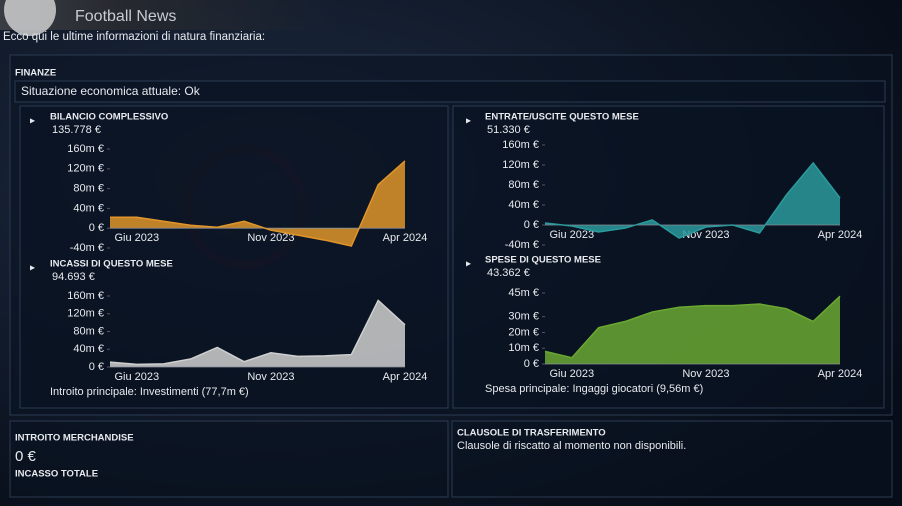  I want to click on y-tick-label: 10m €, so click(523, 348).